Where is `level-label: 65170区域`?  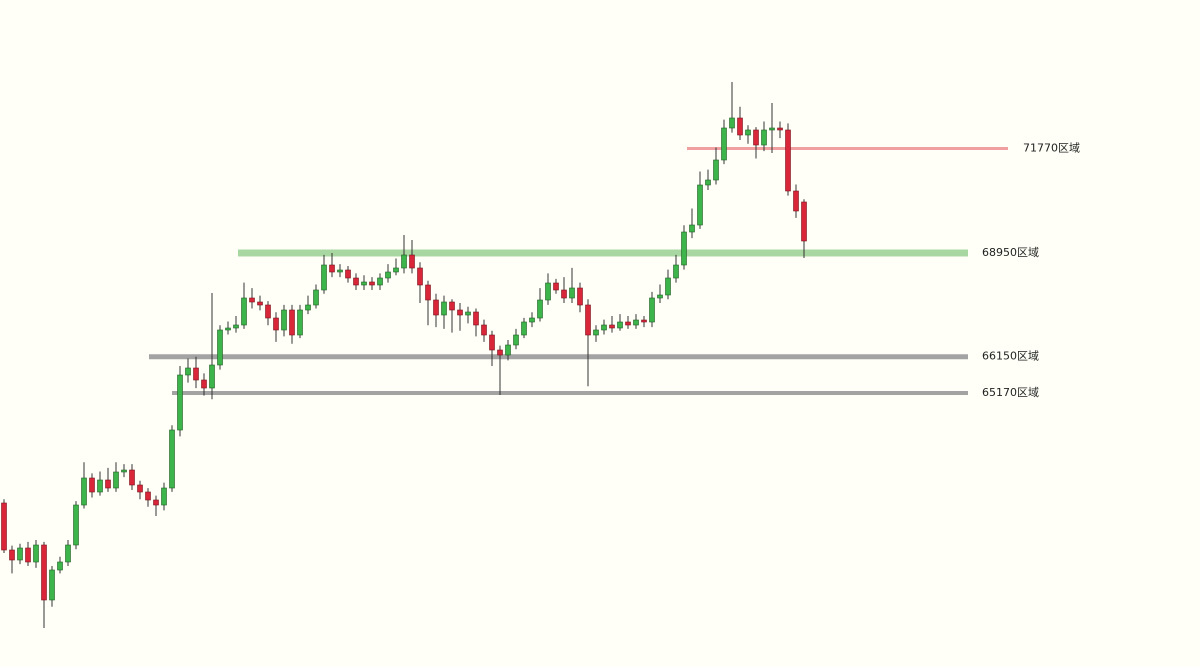 level-label: 65170区域 is located at coordinates (1010, 392).